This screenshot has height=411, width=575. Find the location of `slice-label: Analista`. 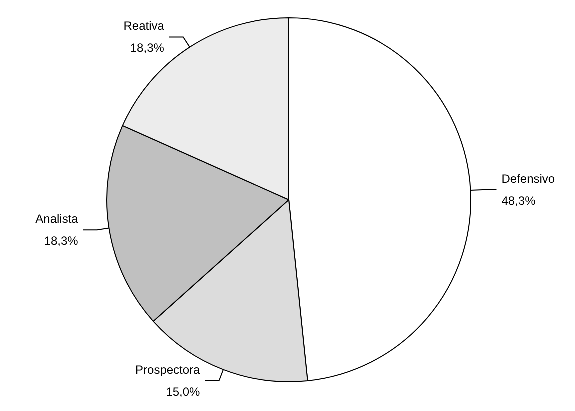

slice-label: Analista is located at coordinates (57, 219).